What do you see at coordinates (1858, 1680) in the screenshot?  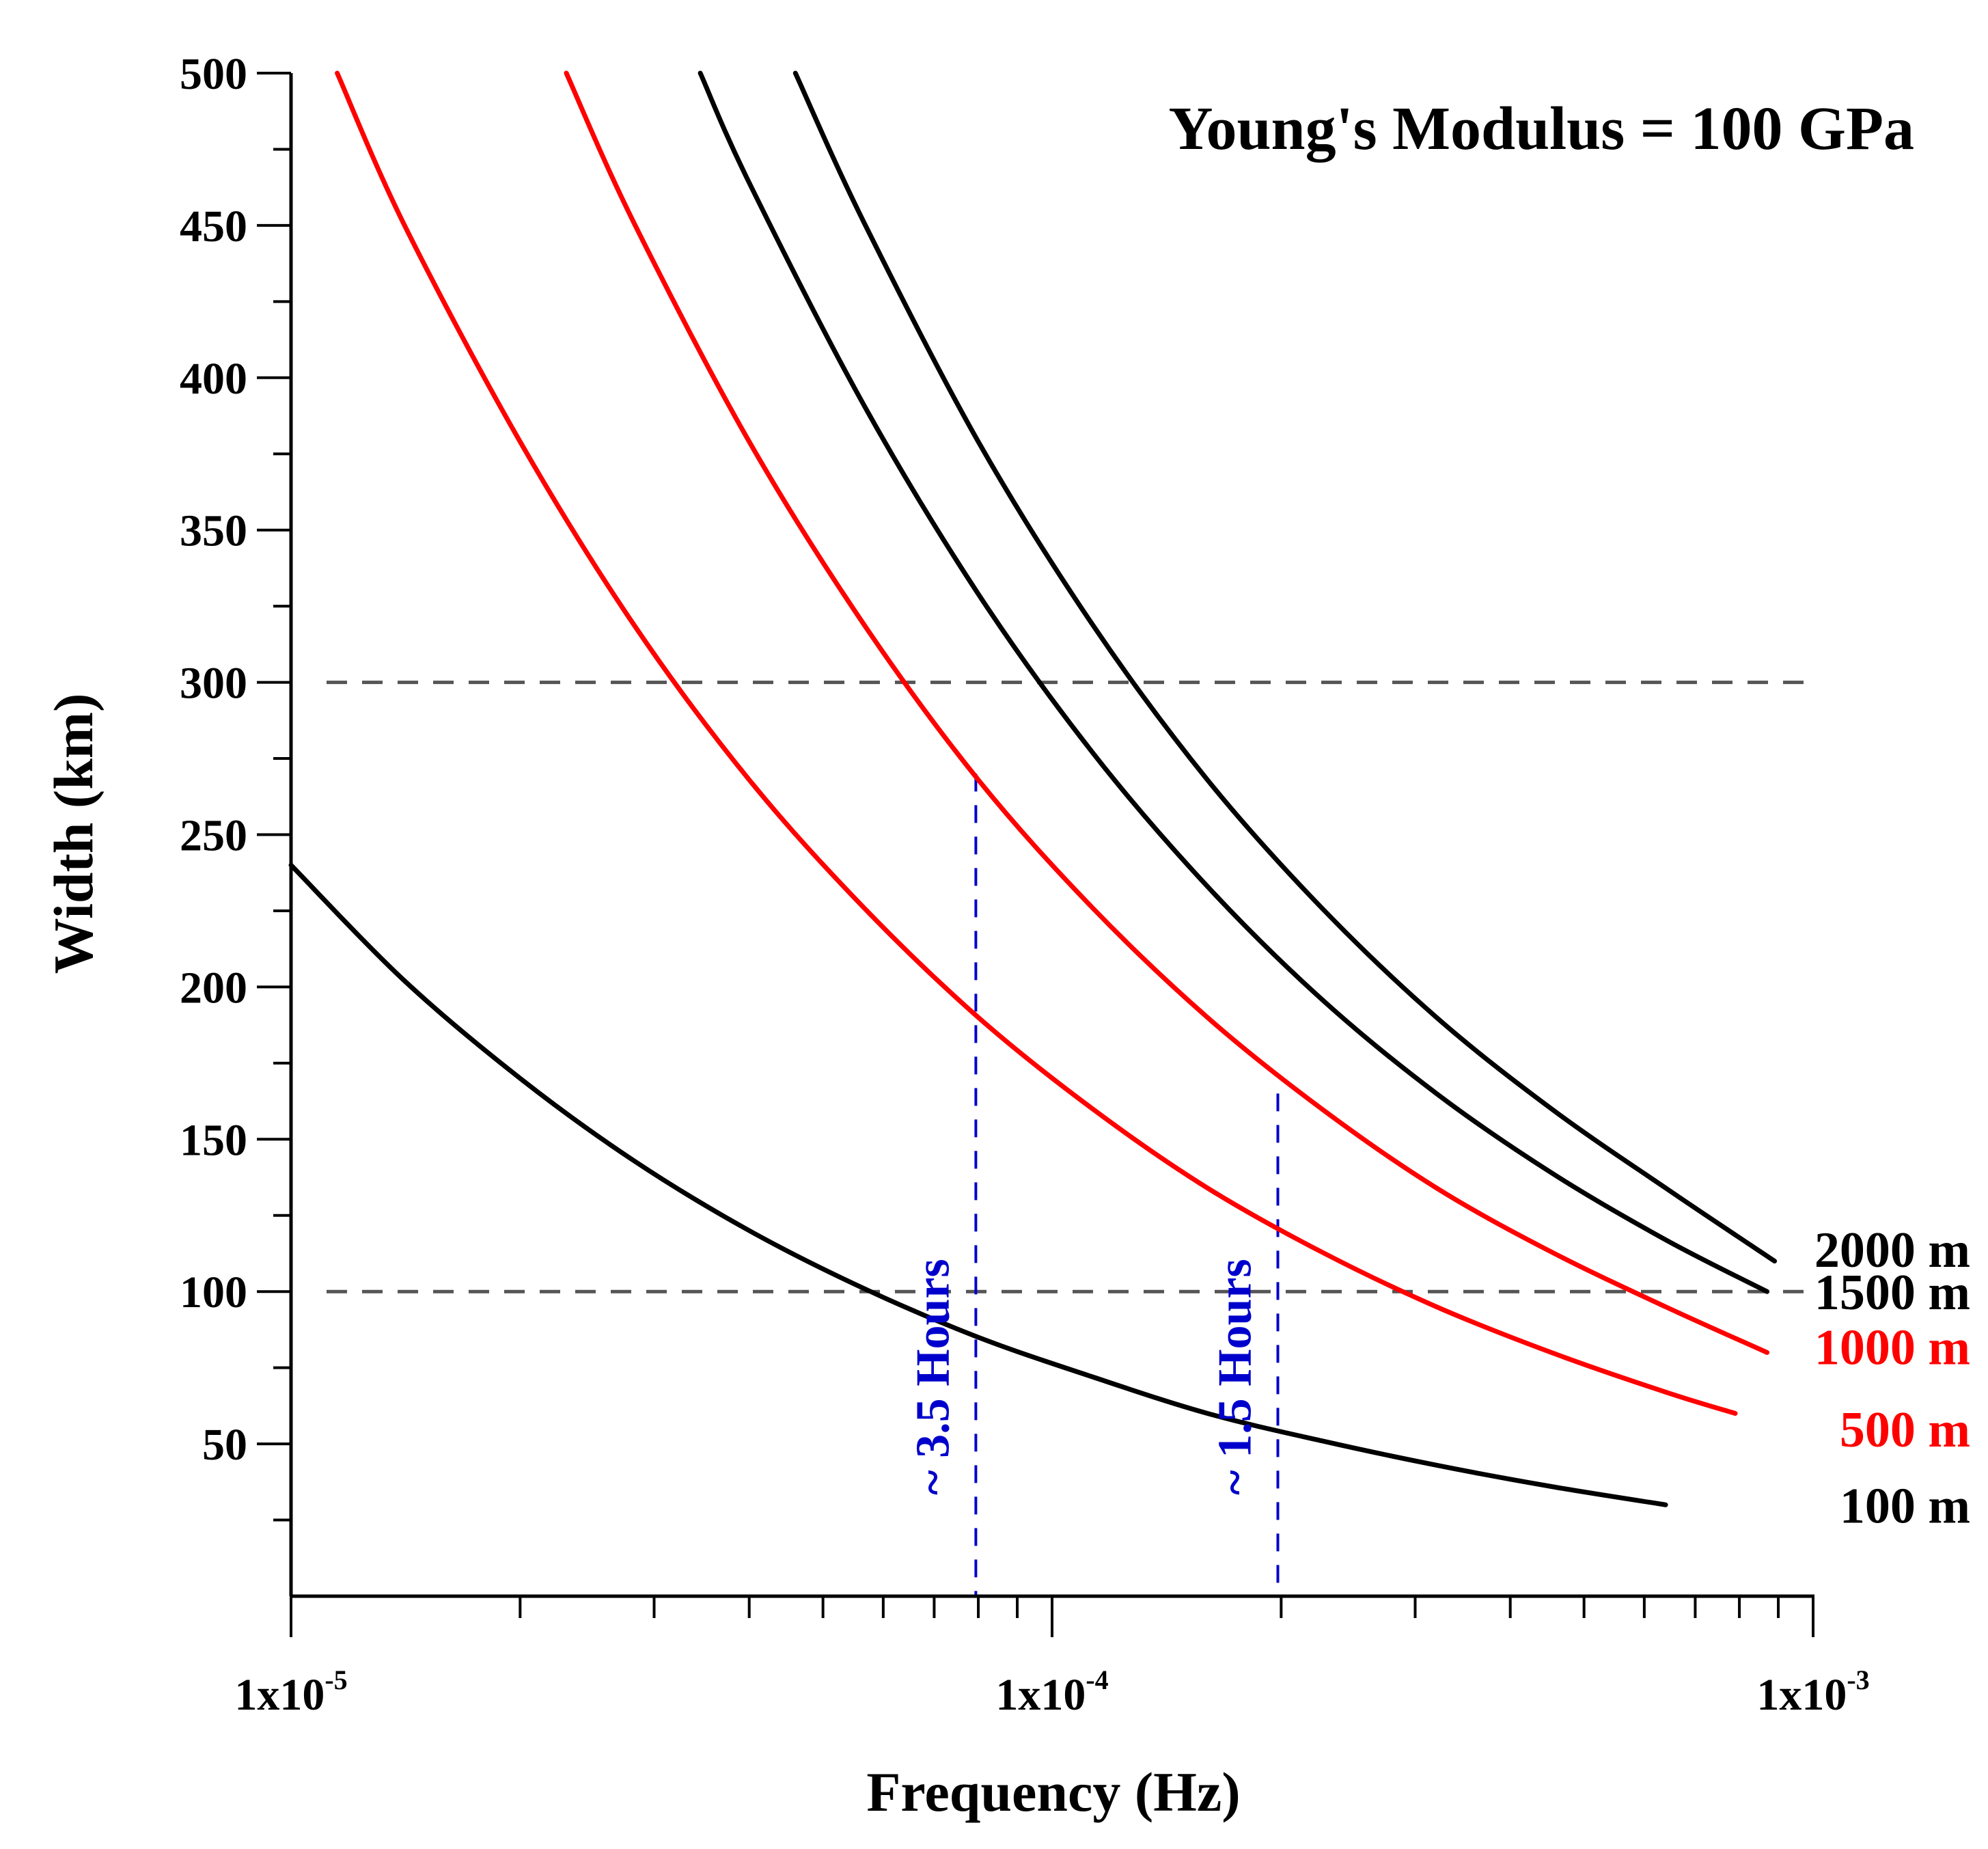 I see `x-tick-exponent: -3` at bounding box center [1858, 1680].